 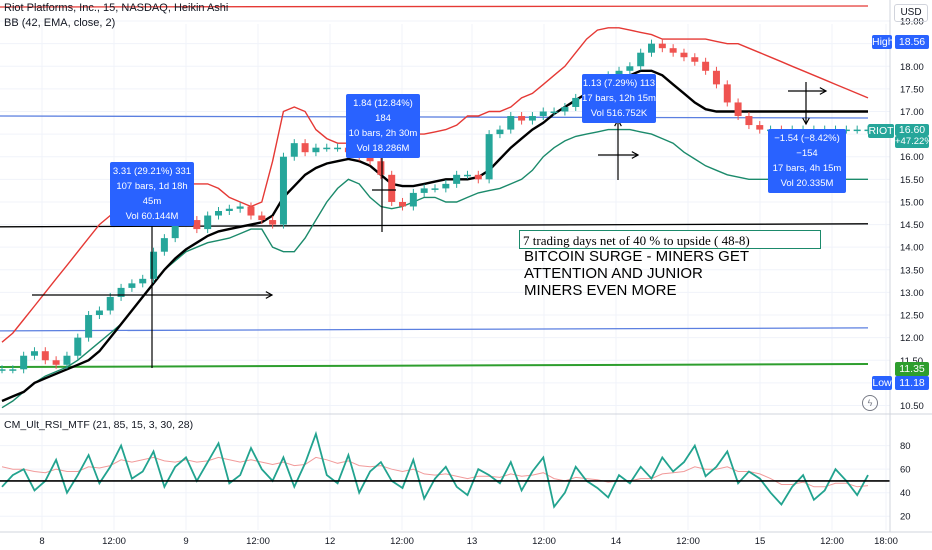 What do you see at coordinates (807, 146) in the screenshot?
I see `measure-4-change: −1.54 (−8.42%) −154` at bounding box center [807, 146].